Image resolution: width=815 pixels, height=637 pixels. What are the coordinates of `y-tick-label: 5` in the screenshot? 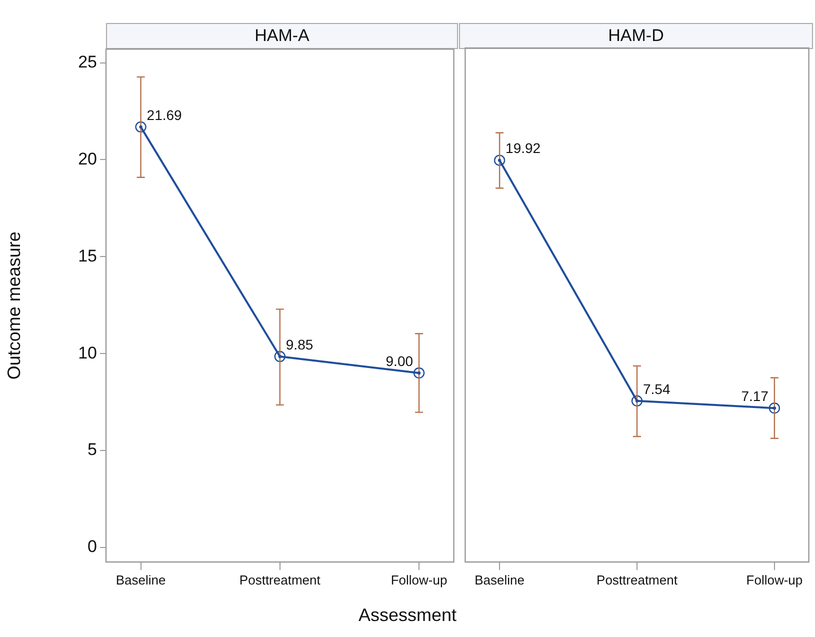 It's located at (92, 450).